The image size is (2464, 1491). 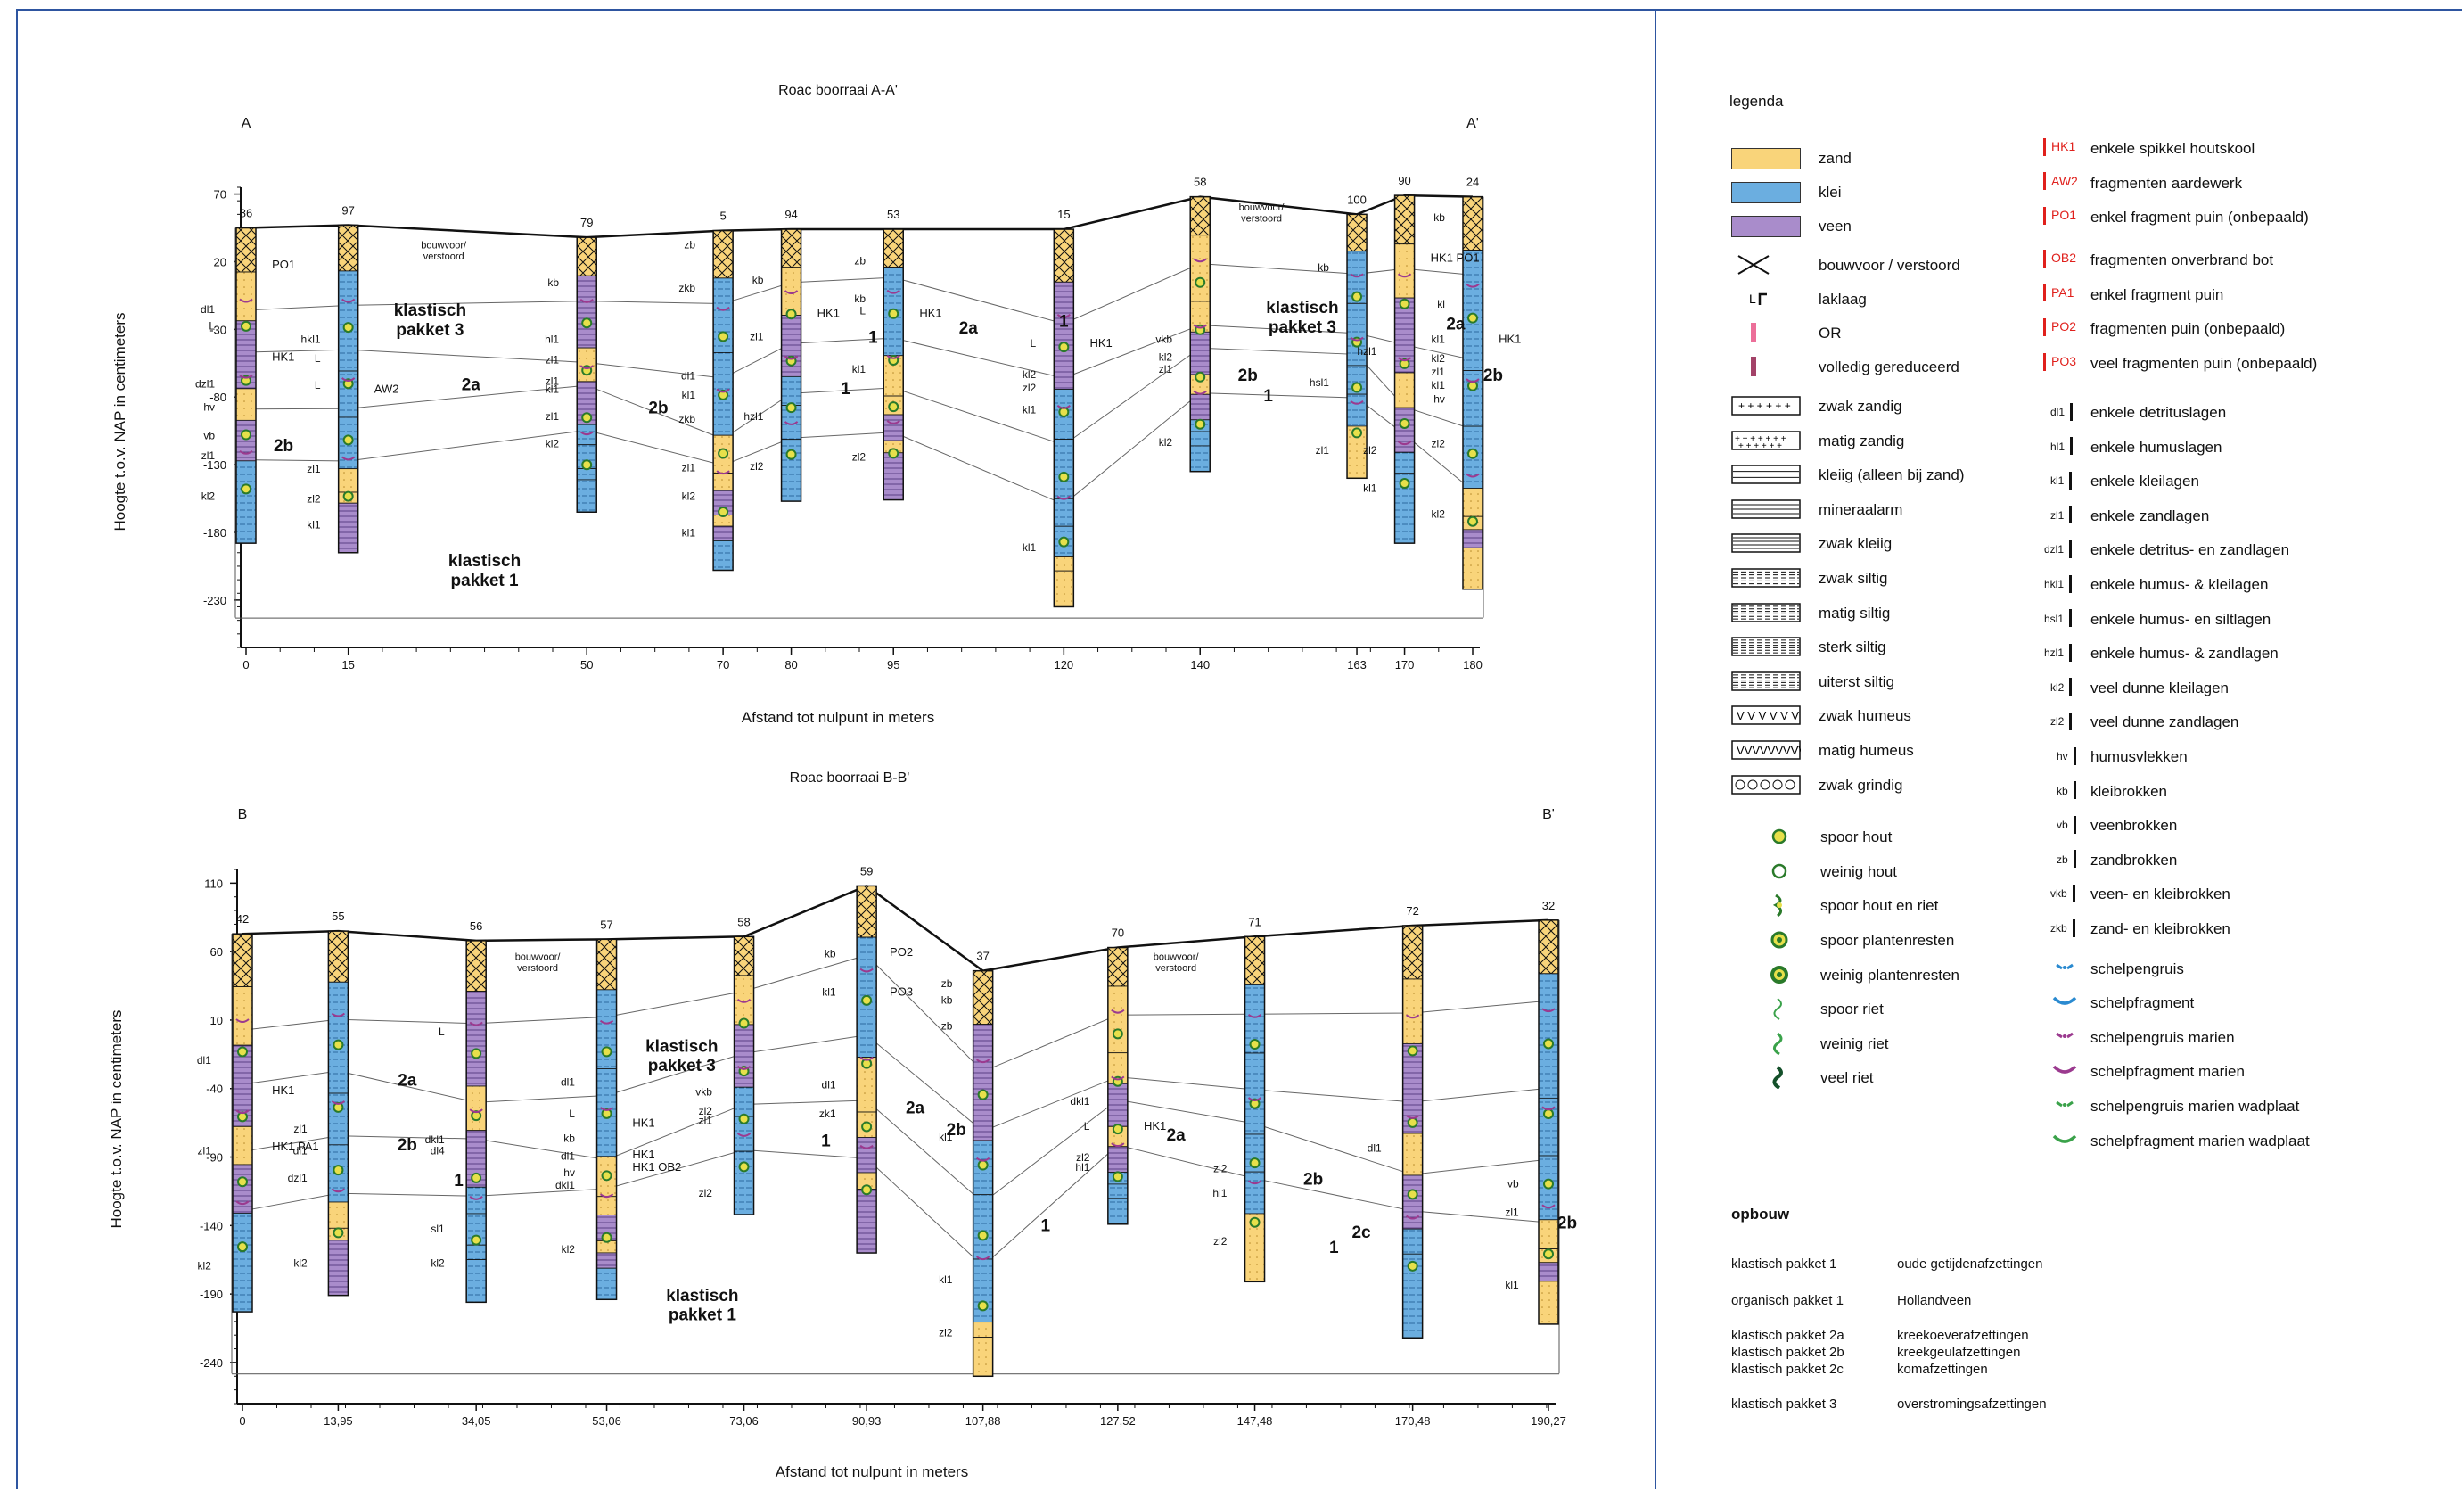 I want to click on material-swatch-klei, so click(x=1766, y=192).